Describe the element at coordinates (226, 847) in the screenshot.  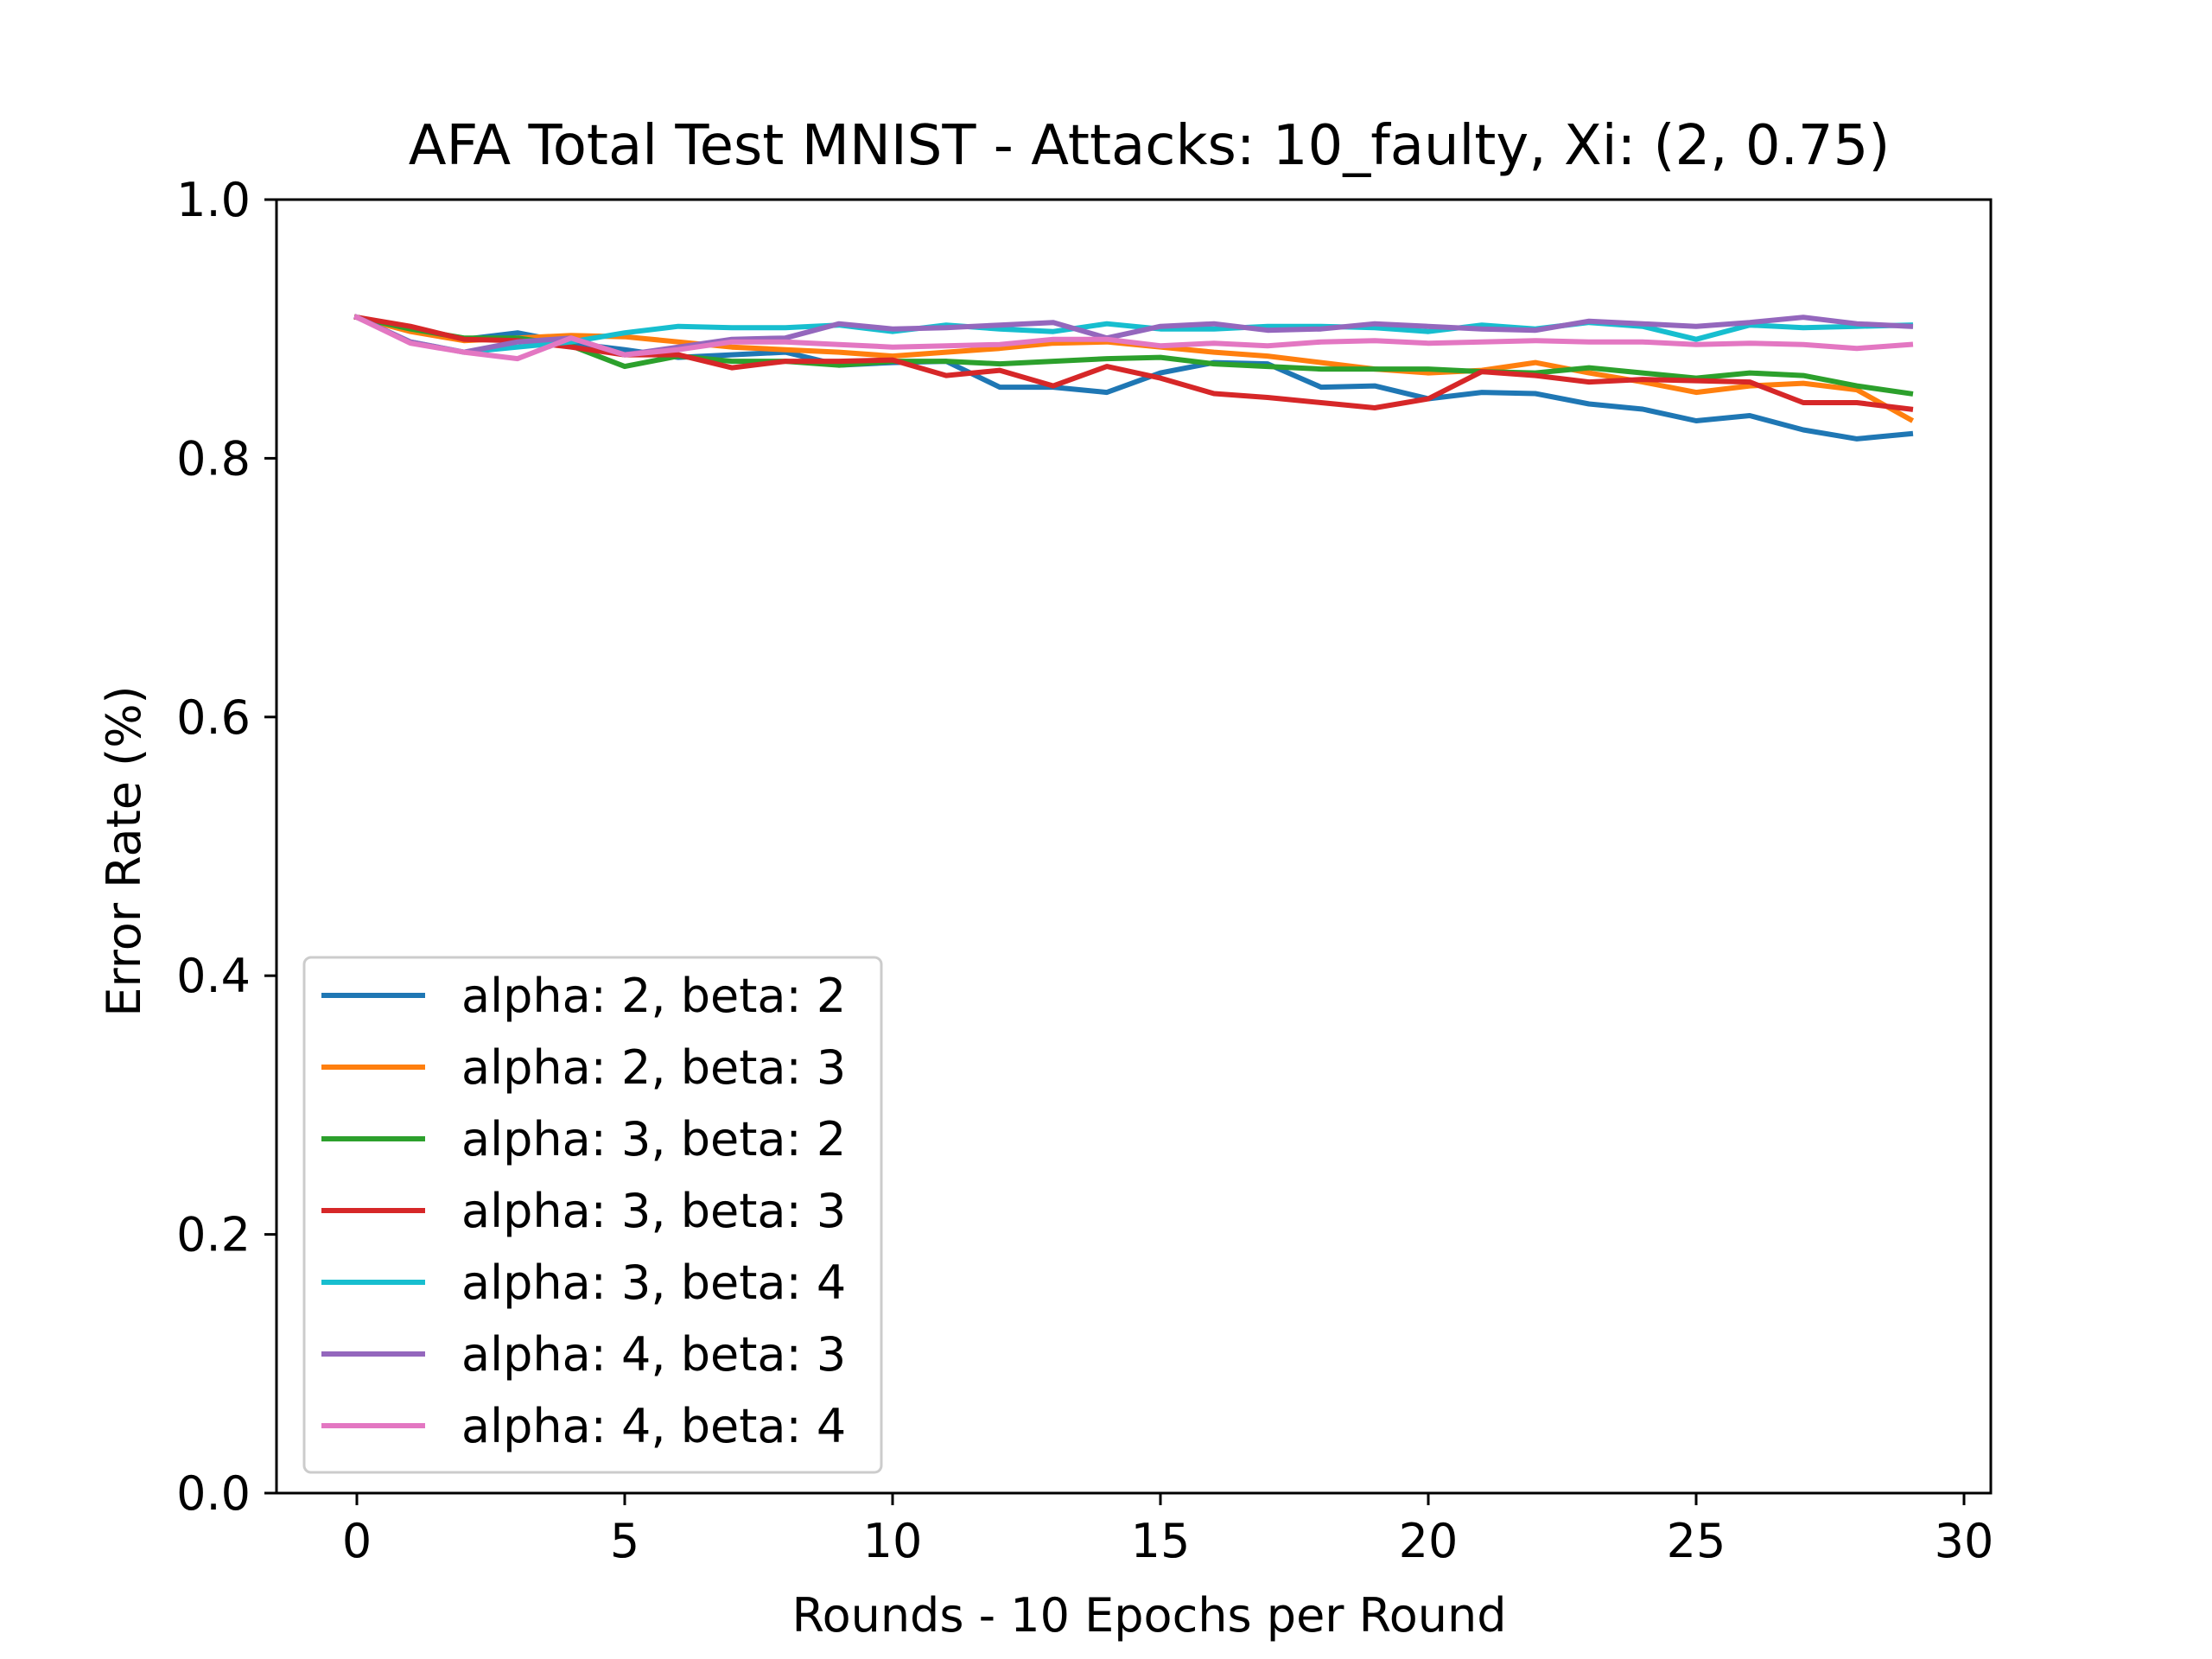
I see `y-axis-ticks: 0.0 0.2 0.4 0.6 0.8 1.0` at that location.